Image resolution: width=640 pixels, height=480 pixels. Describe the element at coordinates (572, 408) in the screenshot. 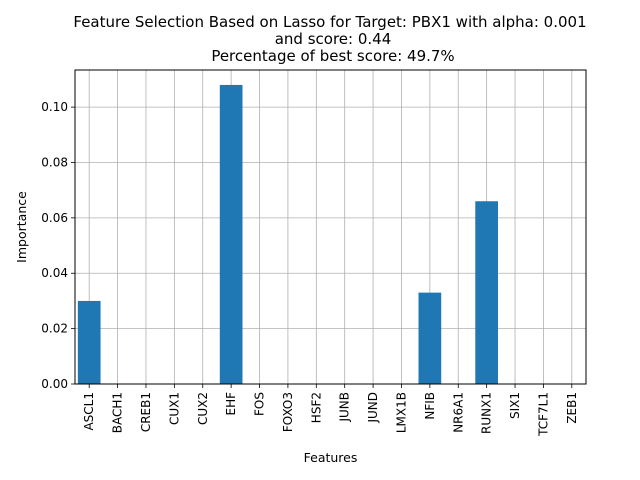

I see `x-tick-label: ZEB1` at that location.